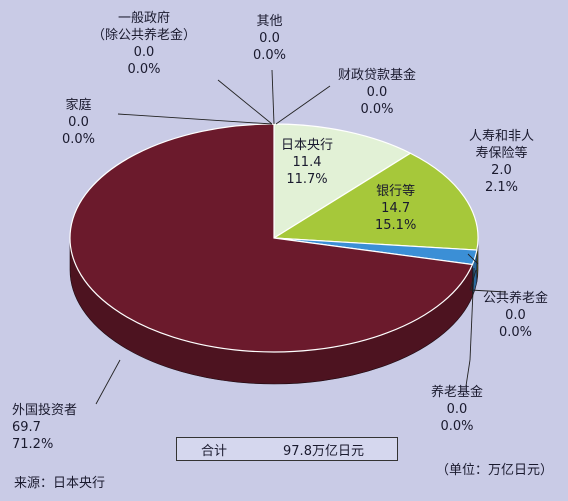 The width and height of the screenshot is (568, 501). I want to click on label-name: 家庭, so click(78, 105).